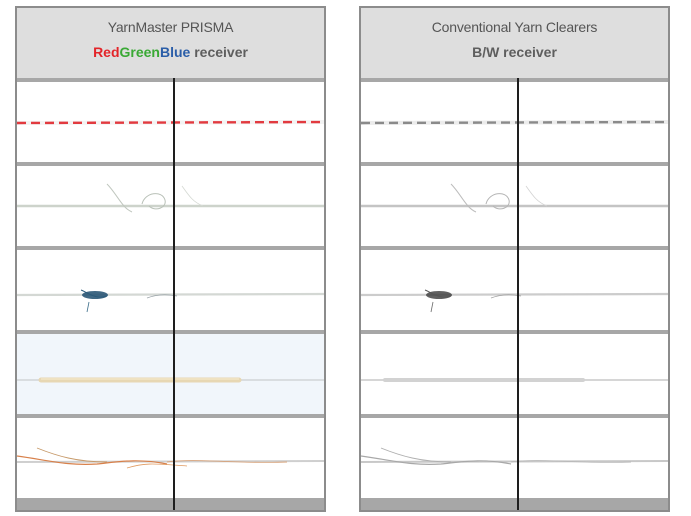 Image resolution: width=691 pixels, height=516 pixels. Describe the element at coordinates (170, 122) in the screenshot. I see `strip-red-yarn-color` at that location.